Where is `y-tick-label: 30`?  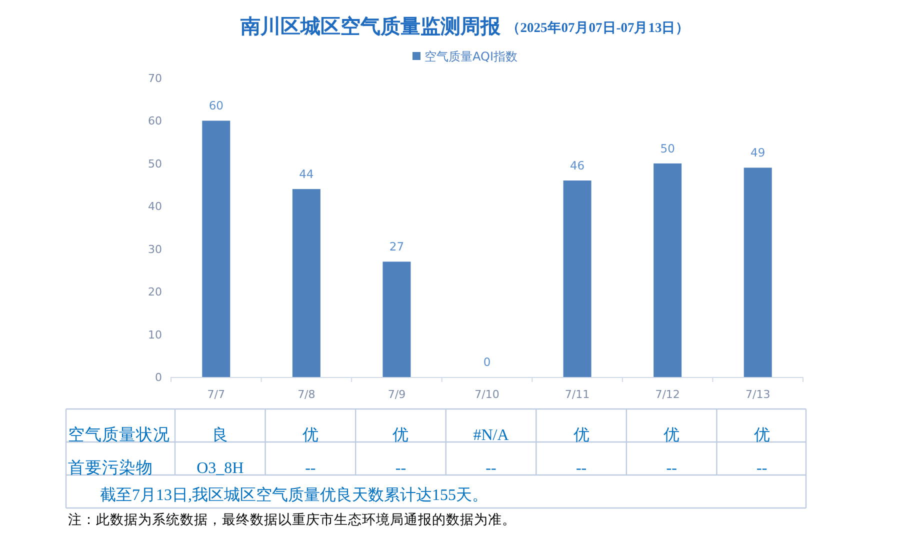
y-tick-label: 30 is located at coordinates (155, 249).